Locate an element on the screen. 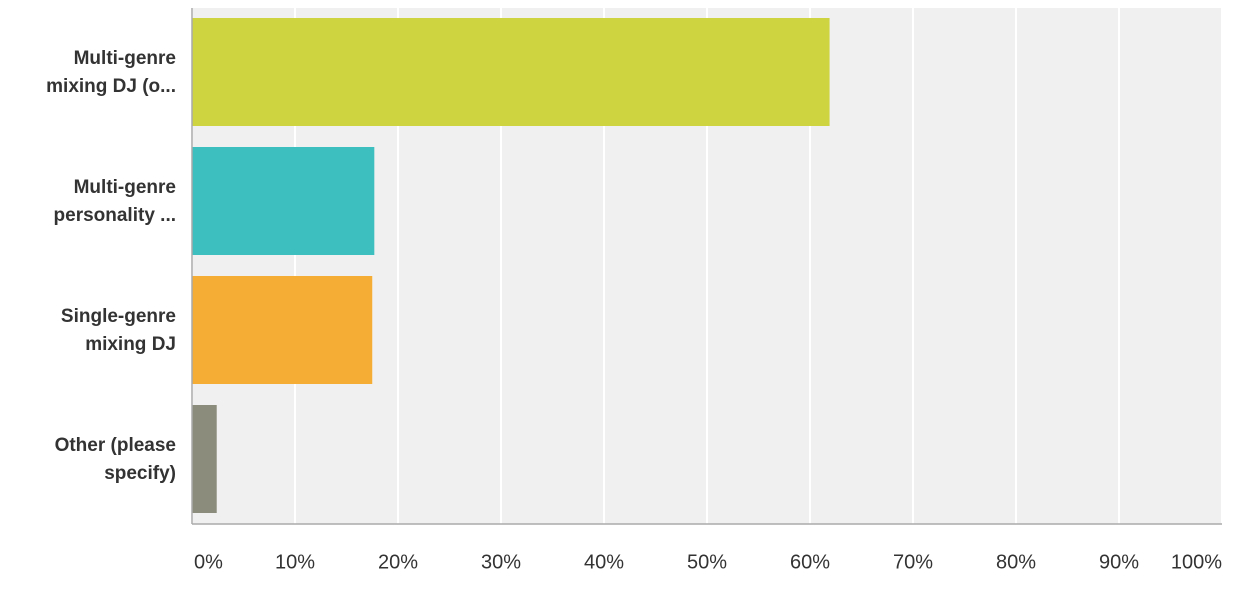 The image size is (1248, 604). x-tick-label: 100% is located at coordinates (1196, 562).